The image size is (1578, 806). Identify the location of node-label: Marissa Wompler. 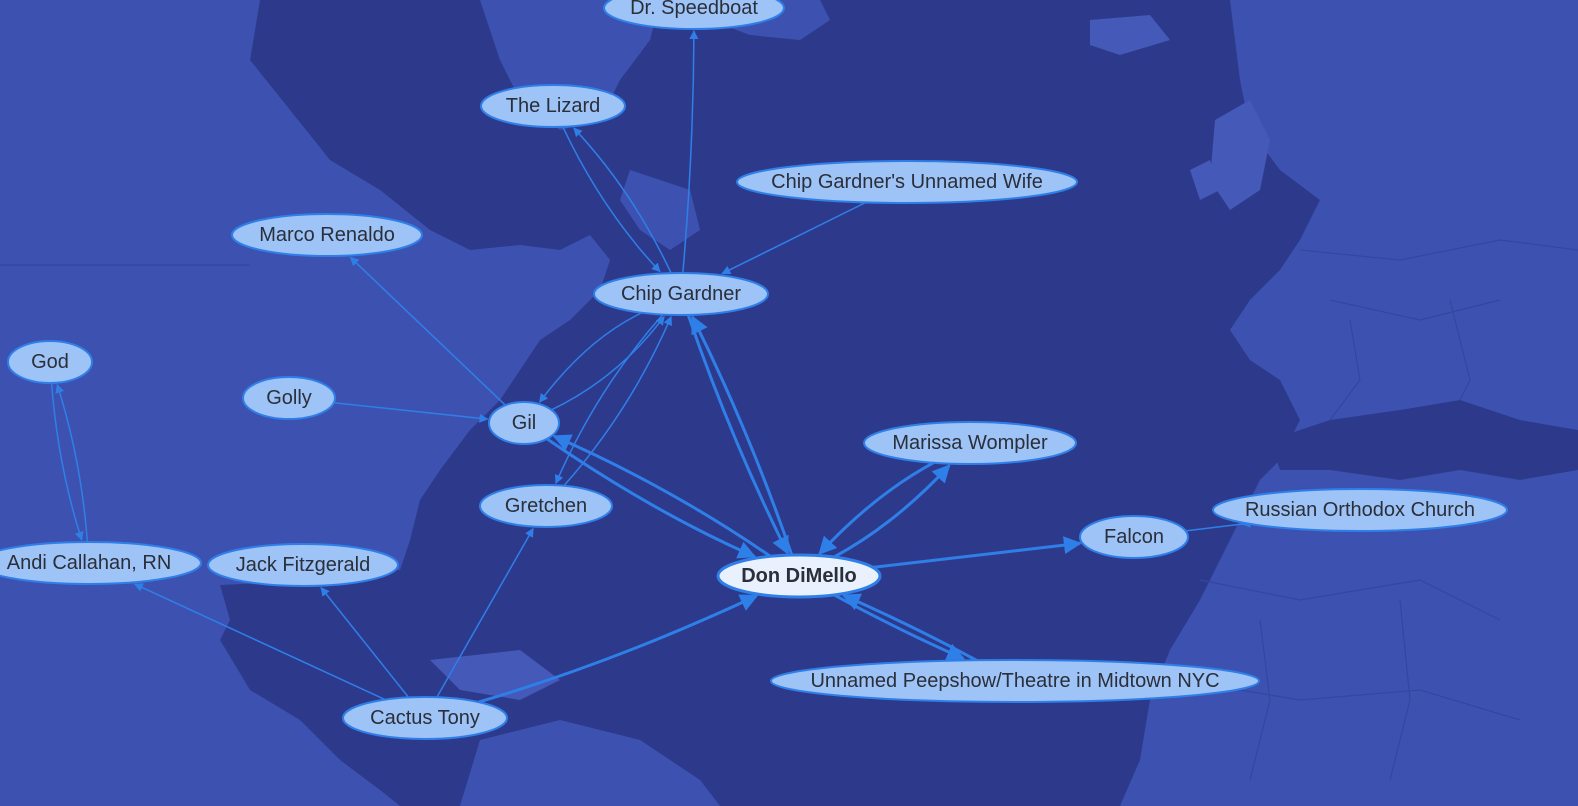
(970, 443).